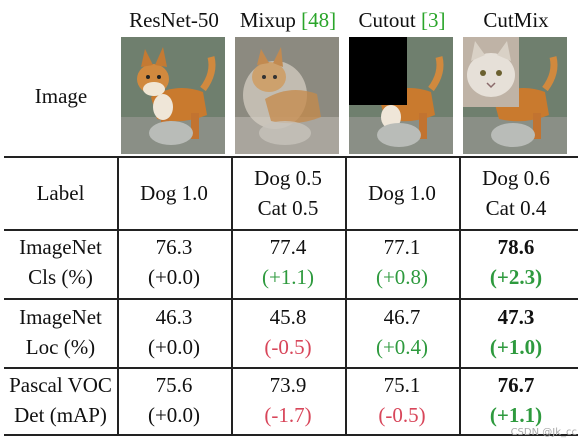  What do you see at coordinates (402, 262) in the screenshot?
I see `cls-cell-cutout: 77.1 (+0.8)` at bounding box center [402, 262].